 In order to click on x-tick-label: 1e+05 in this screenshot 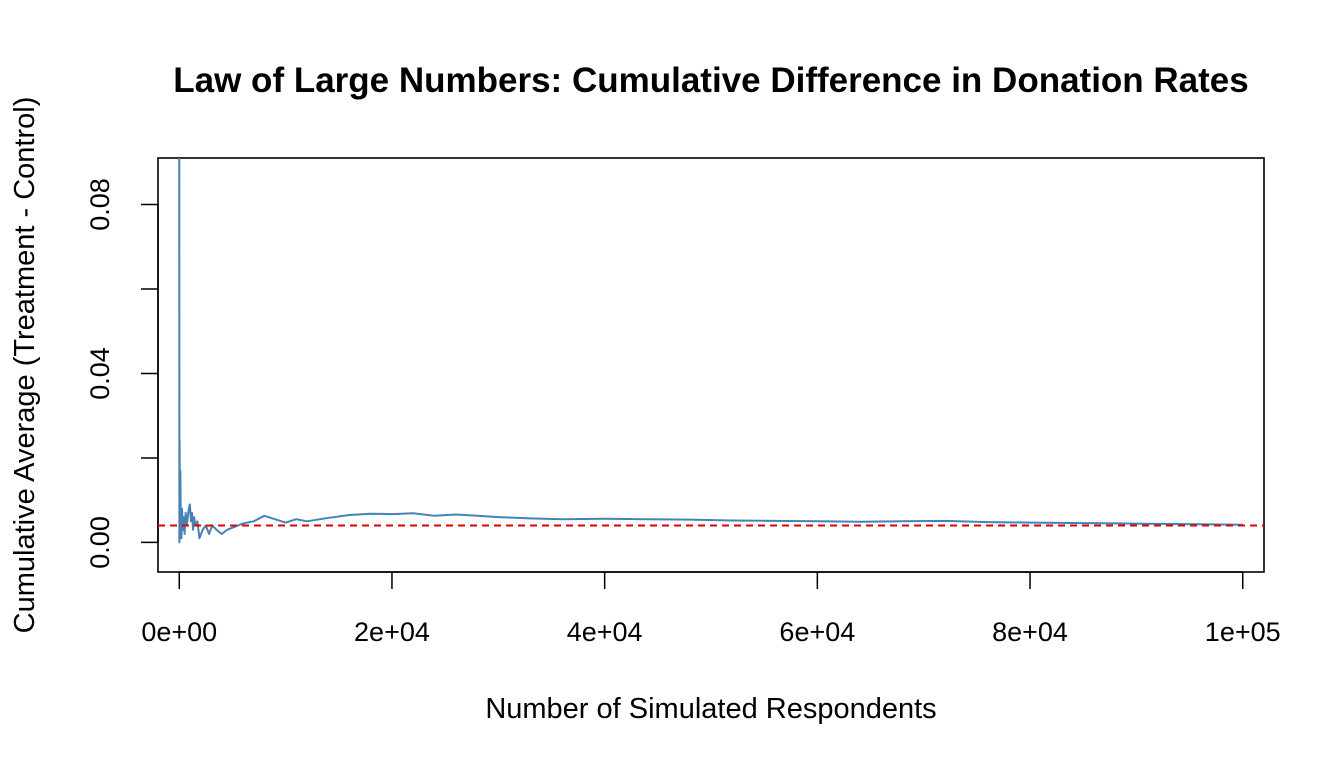, I will do `click(1243, 632)`.